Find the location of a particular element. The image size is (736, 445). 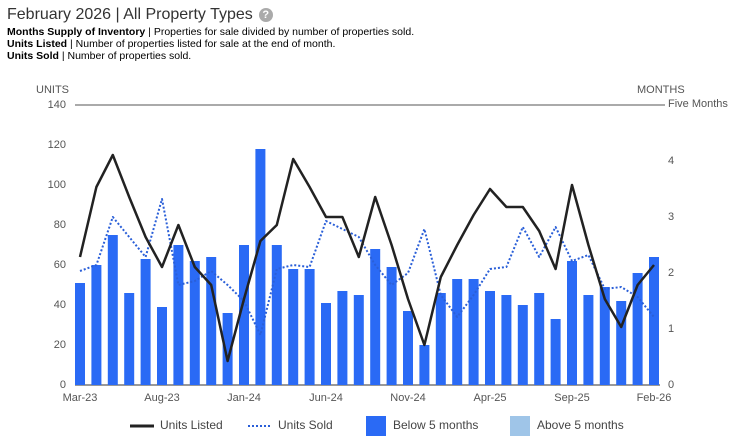

title: February 2026 | All Property Types is located at coordinates (130, 14).